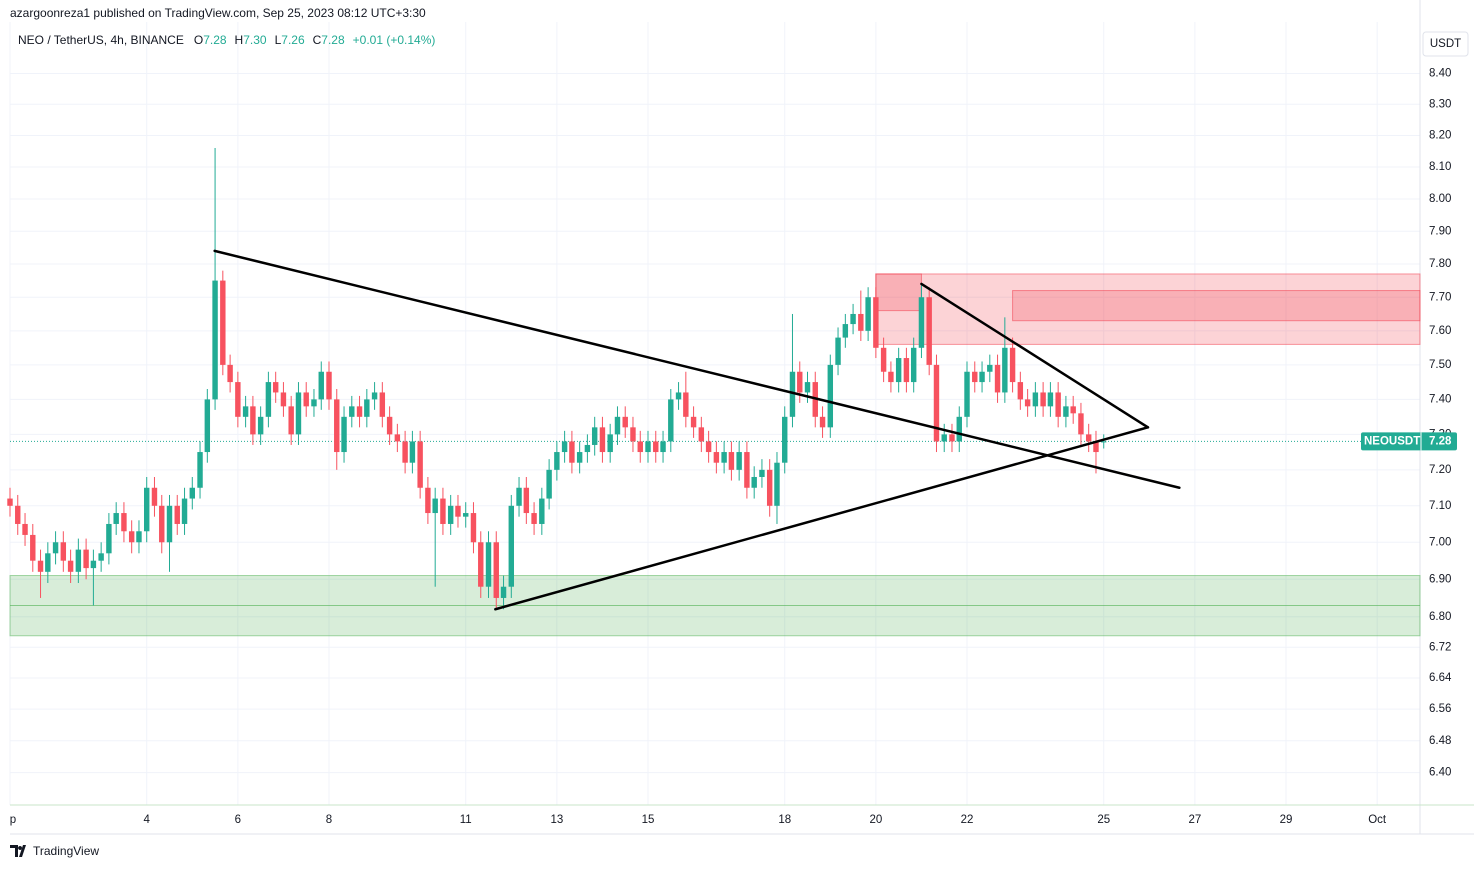 The image size is (1484, 869). I want to click on x-tick-label: 20, so click(875, 820).